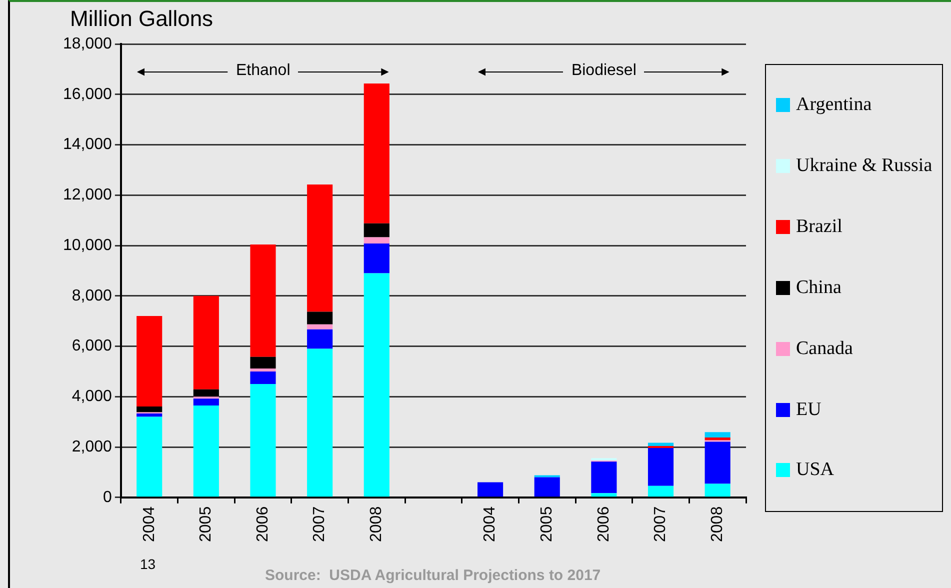 The height and width of the screenshot is (588, 951). What do you see at coordinates (815, 470) in the screenshot?
I see `legend-label: USA` at bounding box center [815, 470].